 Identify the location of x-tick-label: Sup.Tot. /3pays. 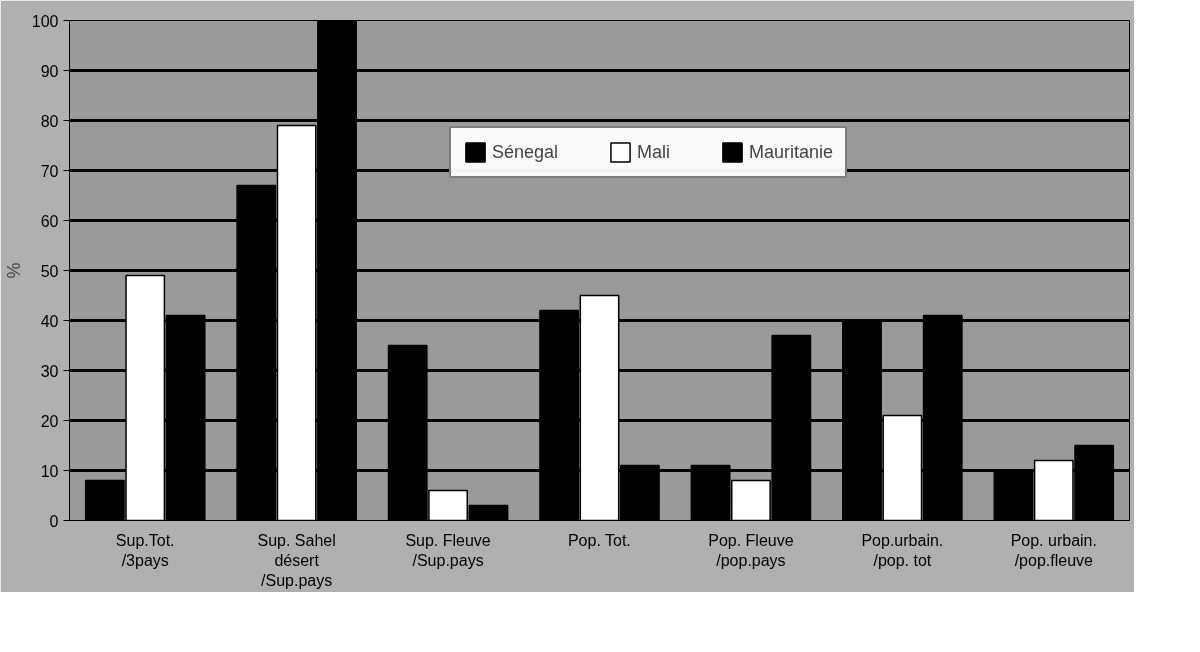
(145, 550).